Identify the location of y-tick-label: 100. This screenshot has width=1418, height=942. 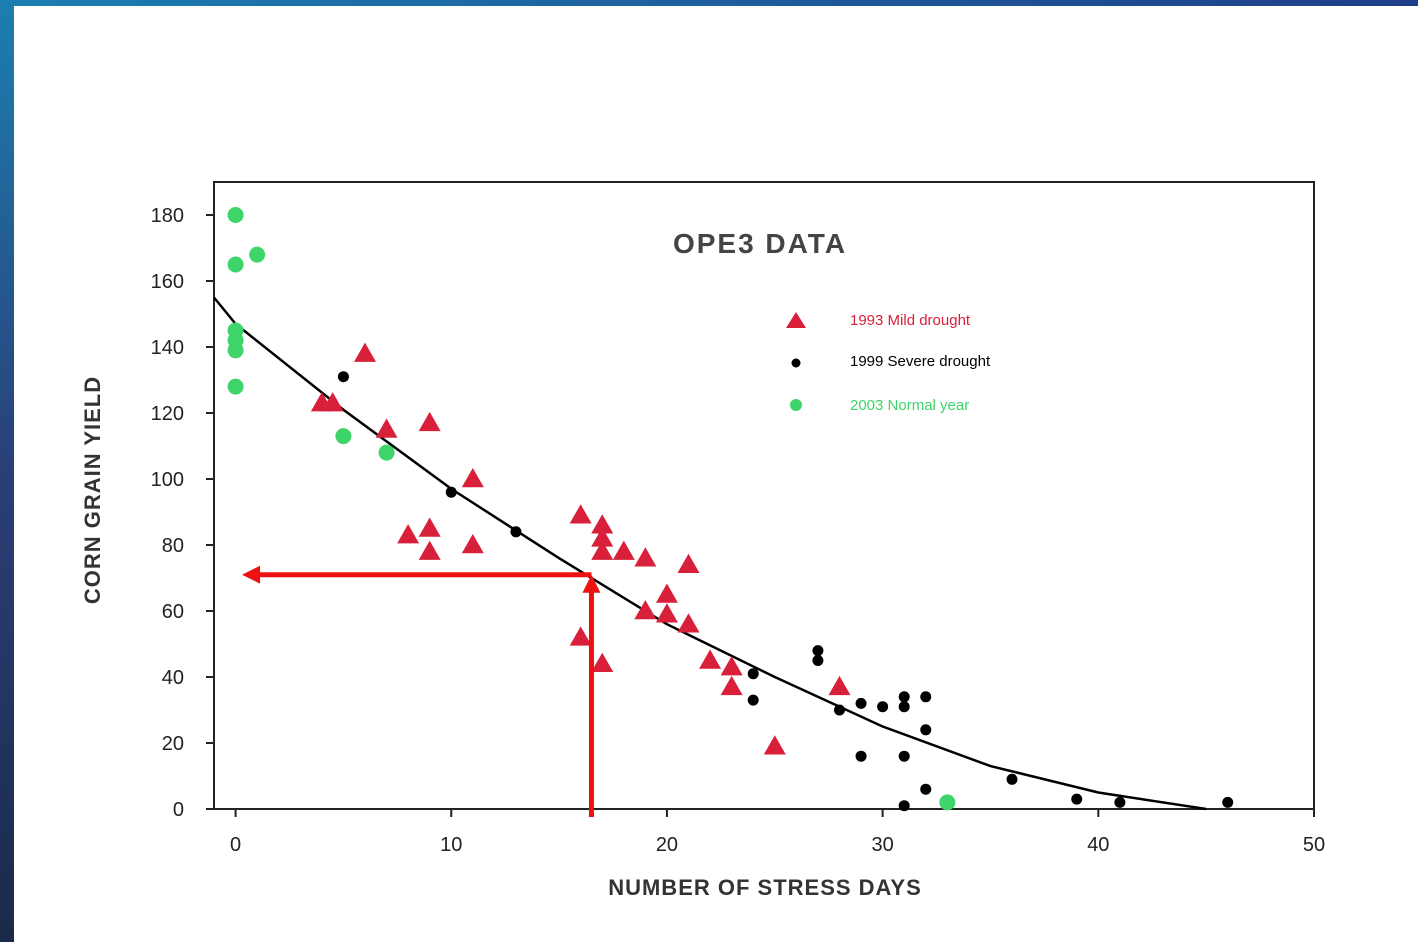
(167, 480).